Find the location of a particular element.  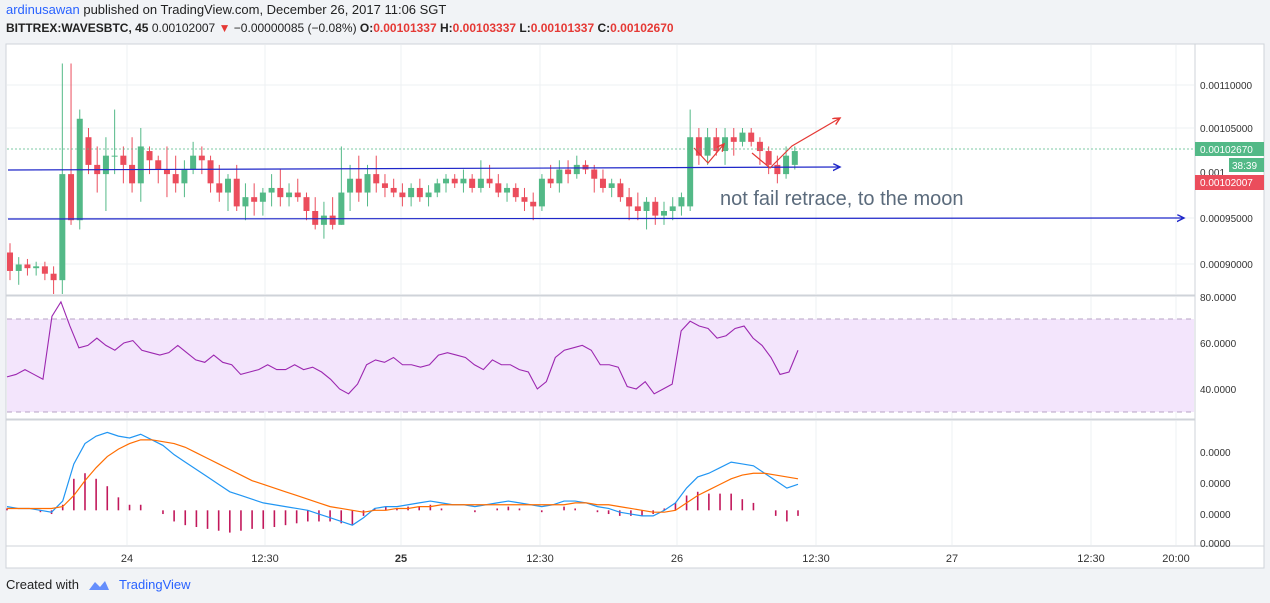

lower-trendline is located at coordinates (595, 218).